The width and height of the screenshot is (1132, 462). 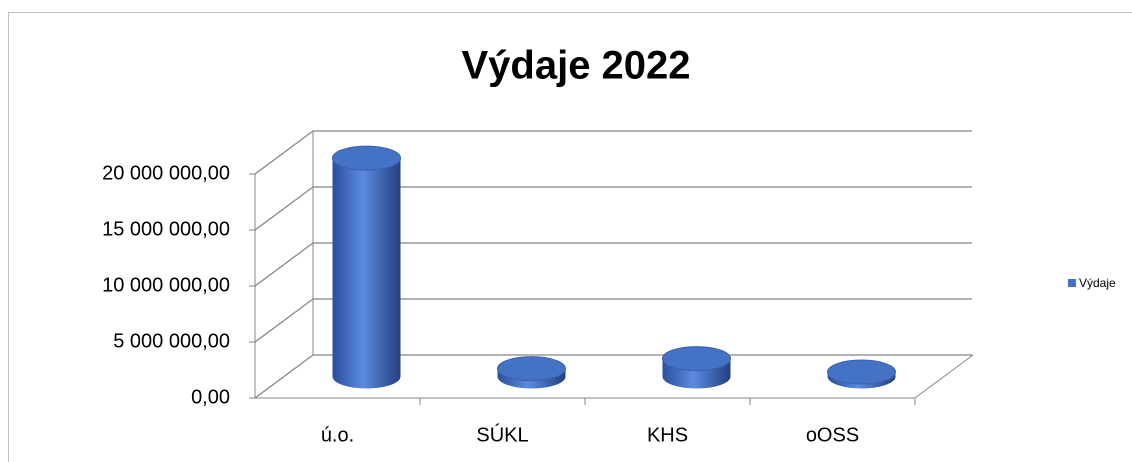 What do you see at coordinates (366, 273) in the screenshot?
I see `bar-body` at bounding box center [366, 273].